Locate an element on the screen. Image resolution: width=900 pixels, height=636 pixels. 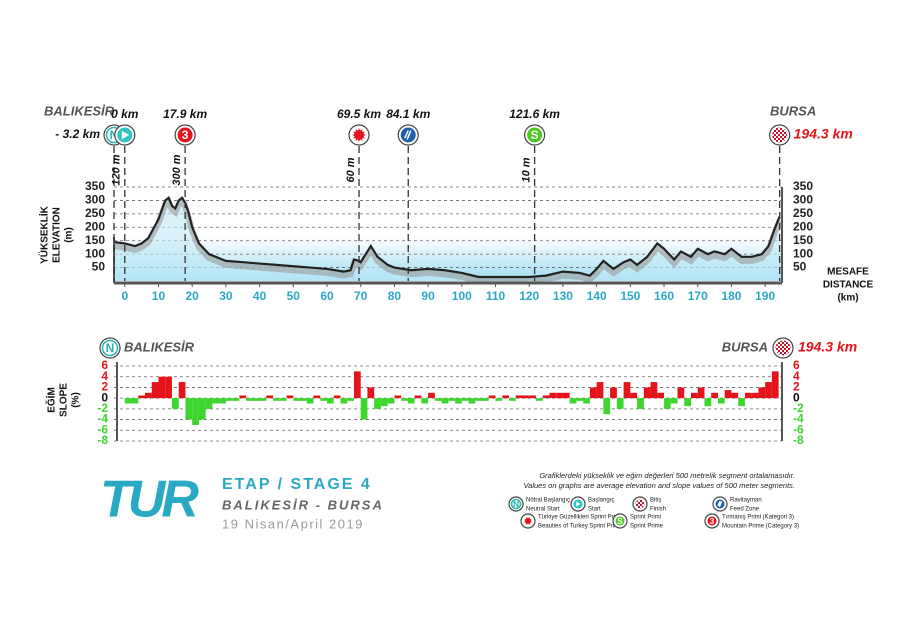
x-tick-label: 90 is located at coordinates (428, 296).